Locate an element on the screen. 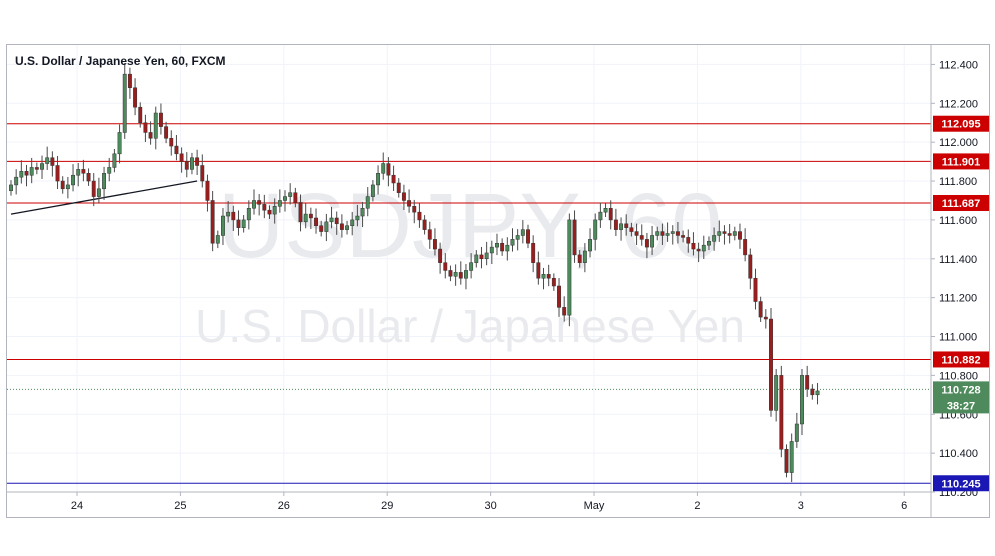  x-tick-label: 30 is located at coordinates (490, 506).